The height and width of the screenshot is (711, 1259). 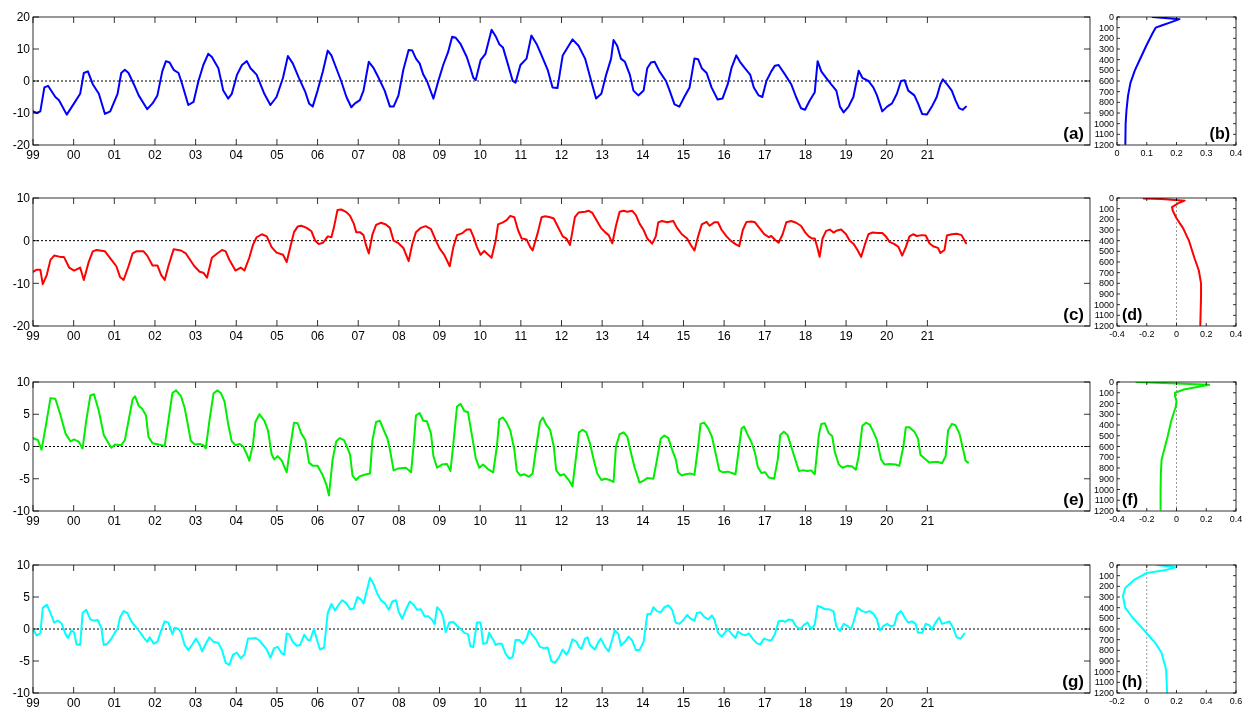 I want to click on y-tick-label: 400, so click(x=1106, y=59).